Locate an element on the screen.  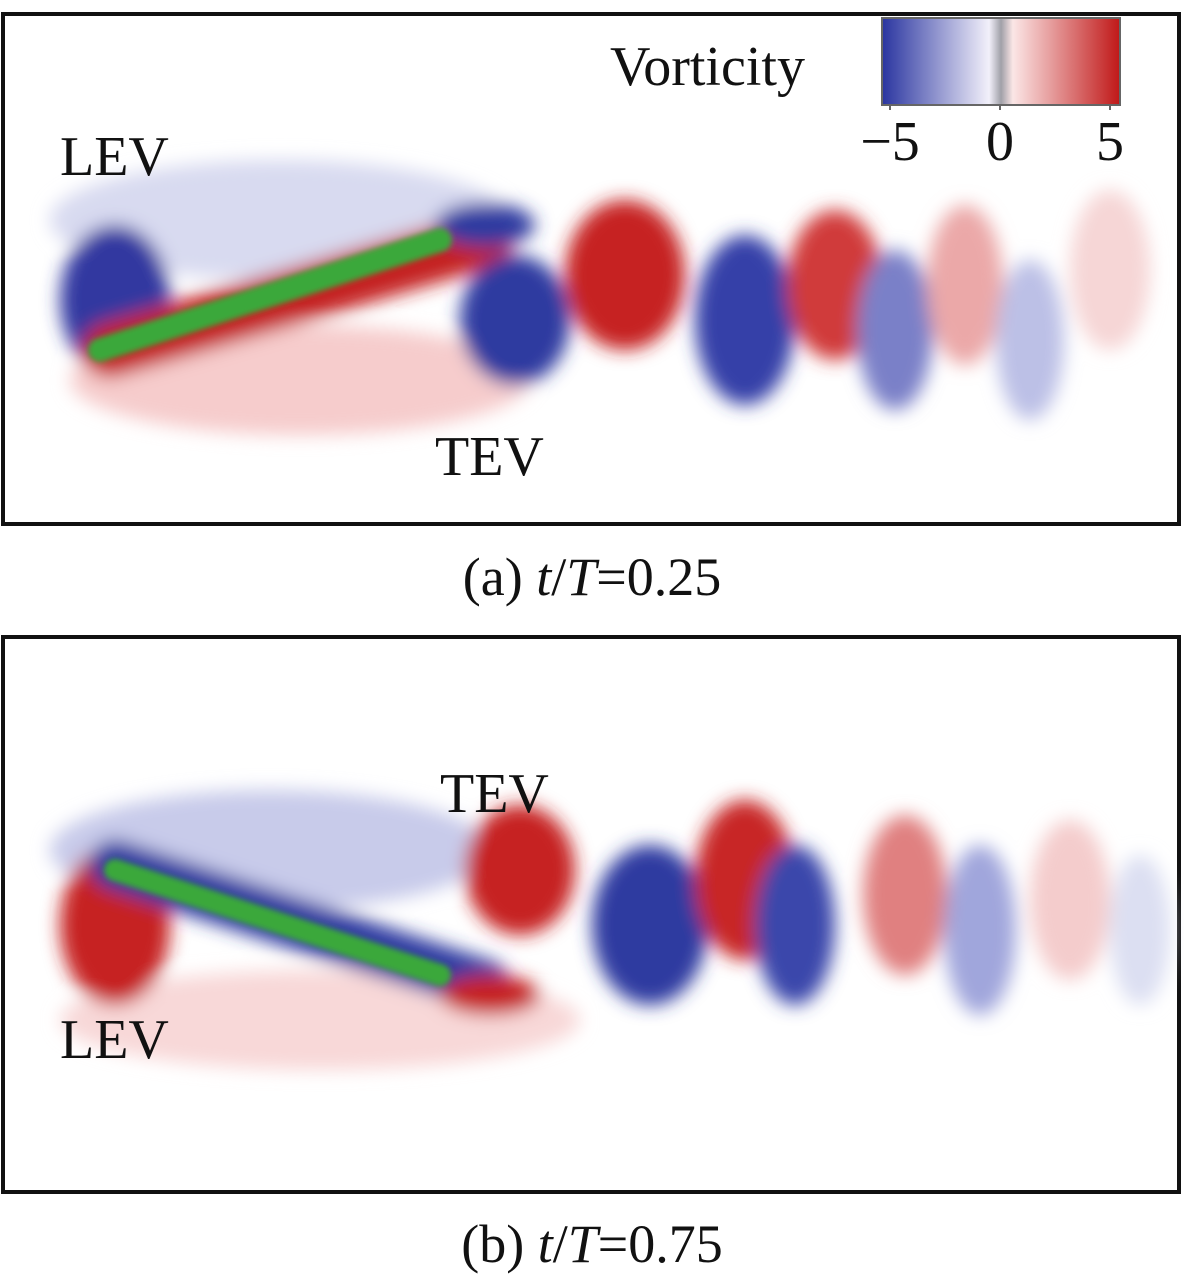
caption-part: (b) is located at coordinates (499, 1244).